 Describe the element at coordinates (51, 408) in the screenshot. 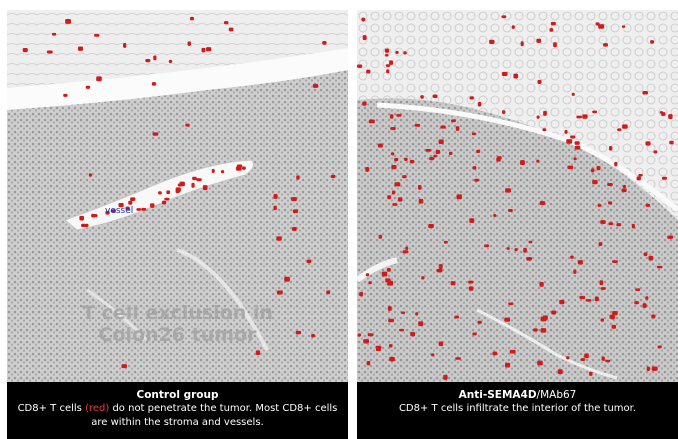

I see `caption-part1: CD8+ T cells` at that location.